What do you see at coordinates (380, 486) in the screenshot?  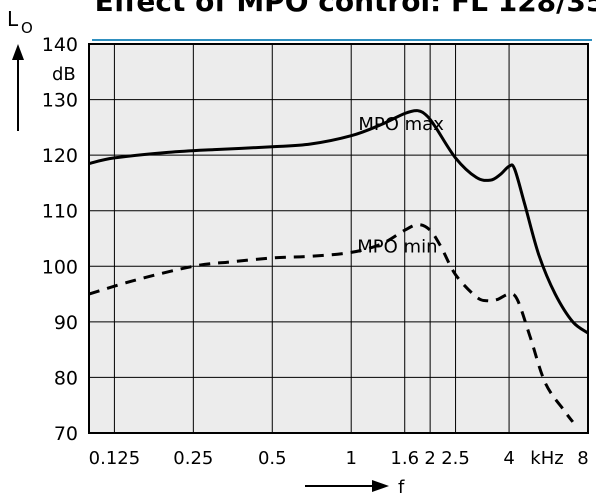 I see `x-axis-arrow-head` at bounding box center [380, 486].